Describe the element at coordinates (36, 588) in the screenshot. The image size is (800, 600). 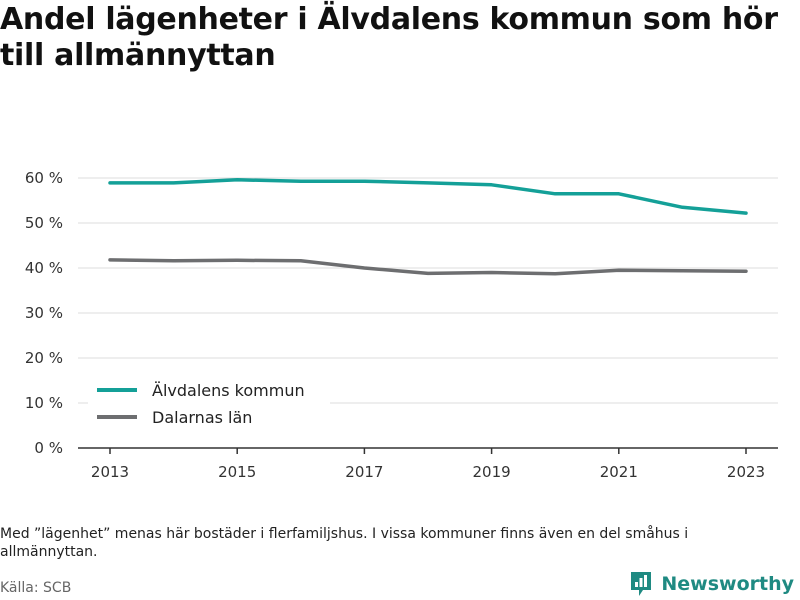
I see `source-label: Källa: SCB` at that location.